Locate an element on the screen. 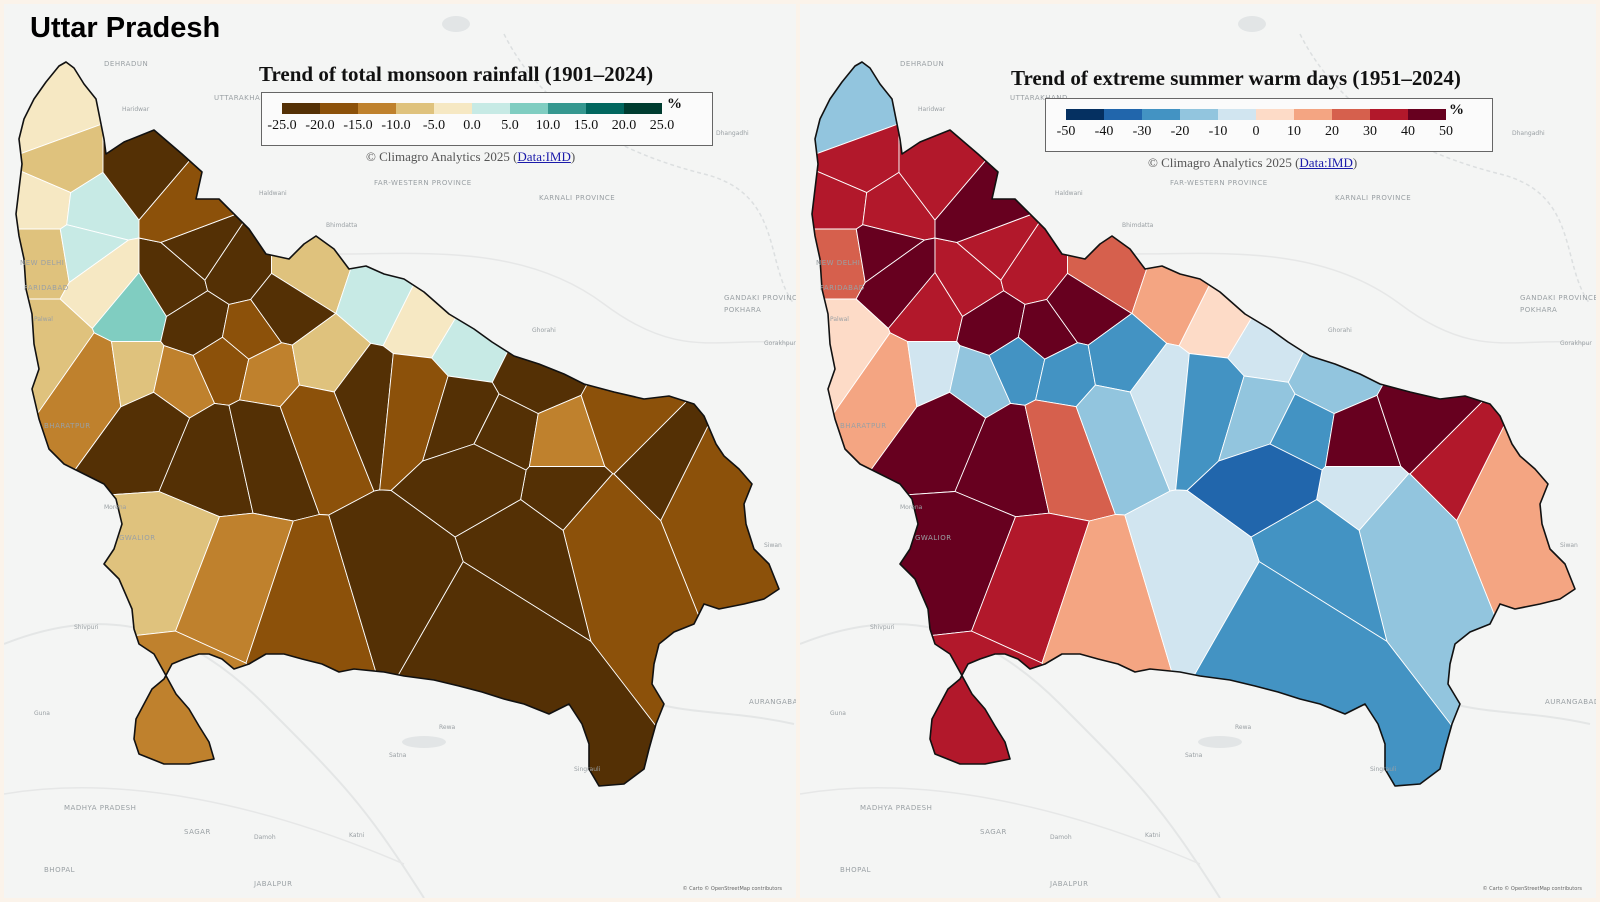 The height and width of the screenshot is (902, 1600). legend-tick-label: 10.0 is located at coordinates (548, 125).